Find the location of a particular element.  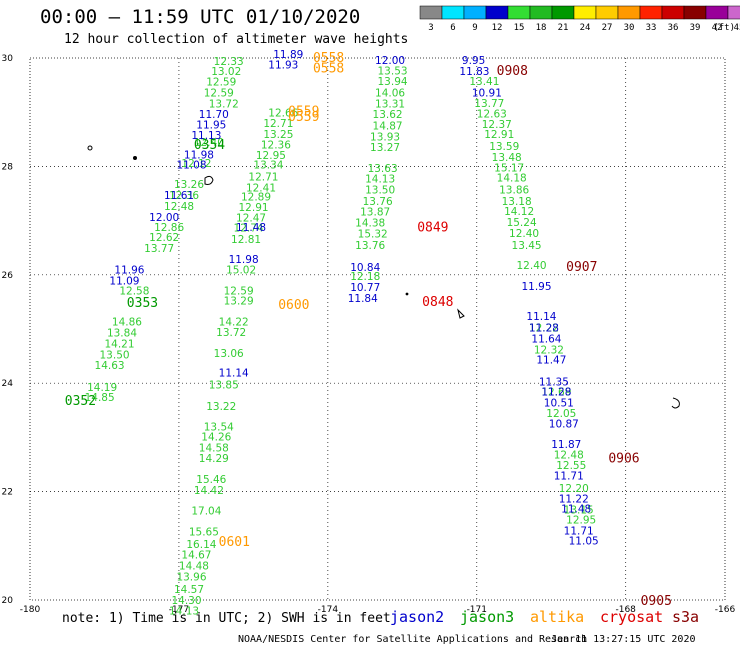

colorbar-tick-label: 21 is located at coordinates (563, 28).